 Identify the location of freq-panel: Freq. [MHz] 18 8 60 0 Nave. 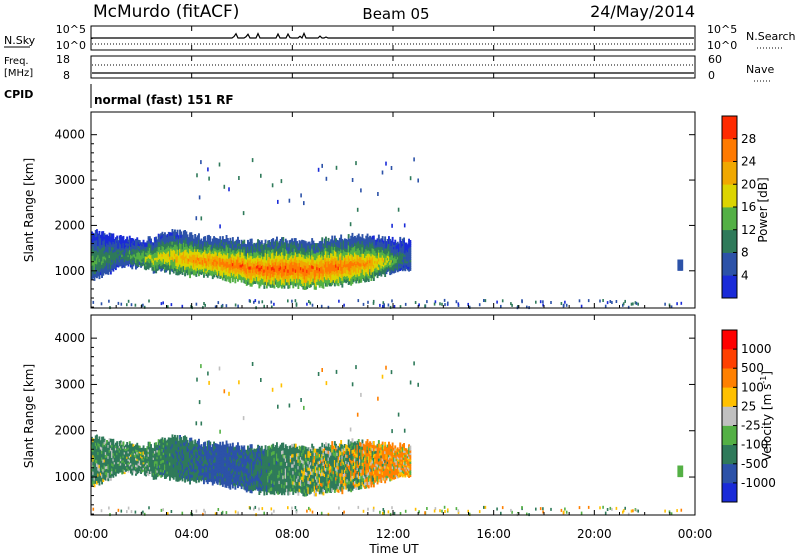
(389, 67).